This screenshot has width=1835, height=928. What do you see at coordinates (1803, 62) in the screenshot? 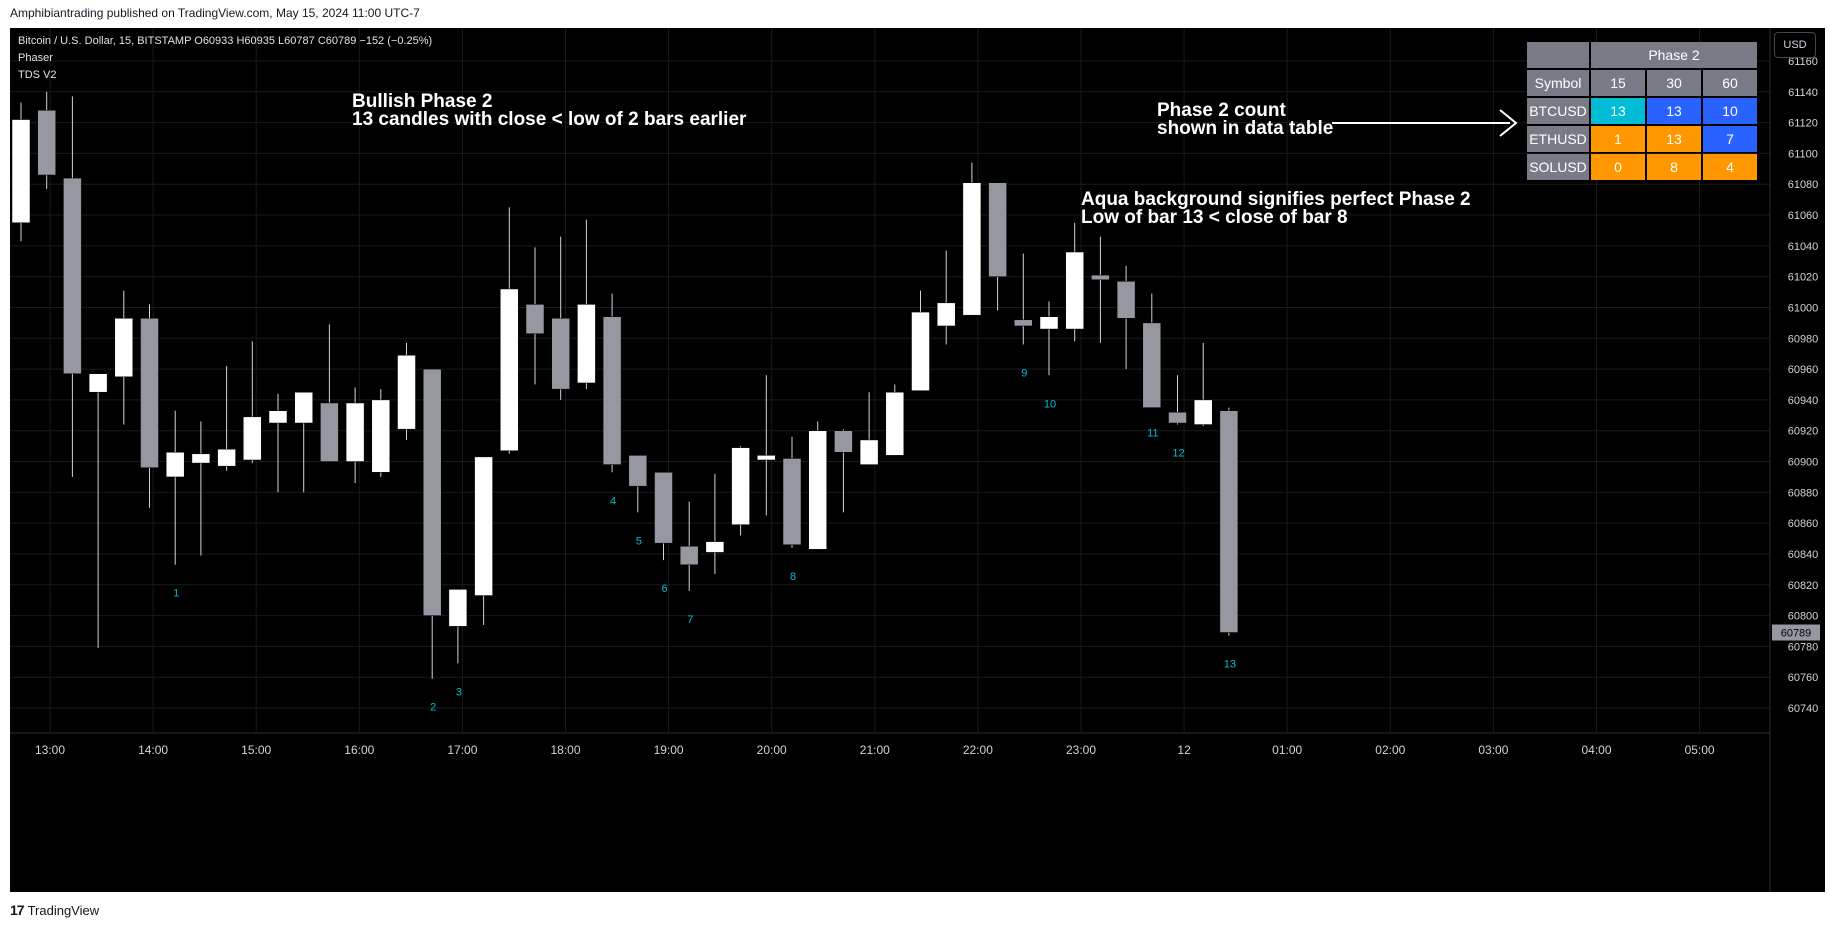
I see `y-tick-label: 61160` at bounding box center [1803, 62].